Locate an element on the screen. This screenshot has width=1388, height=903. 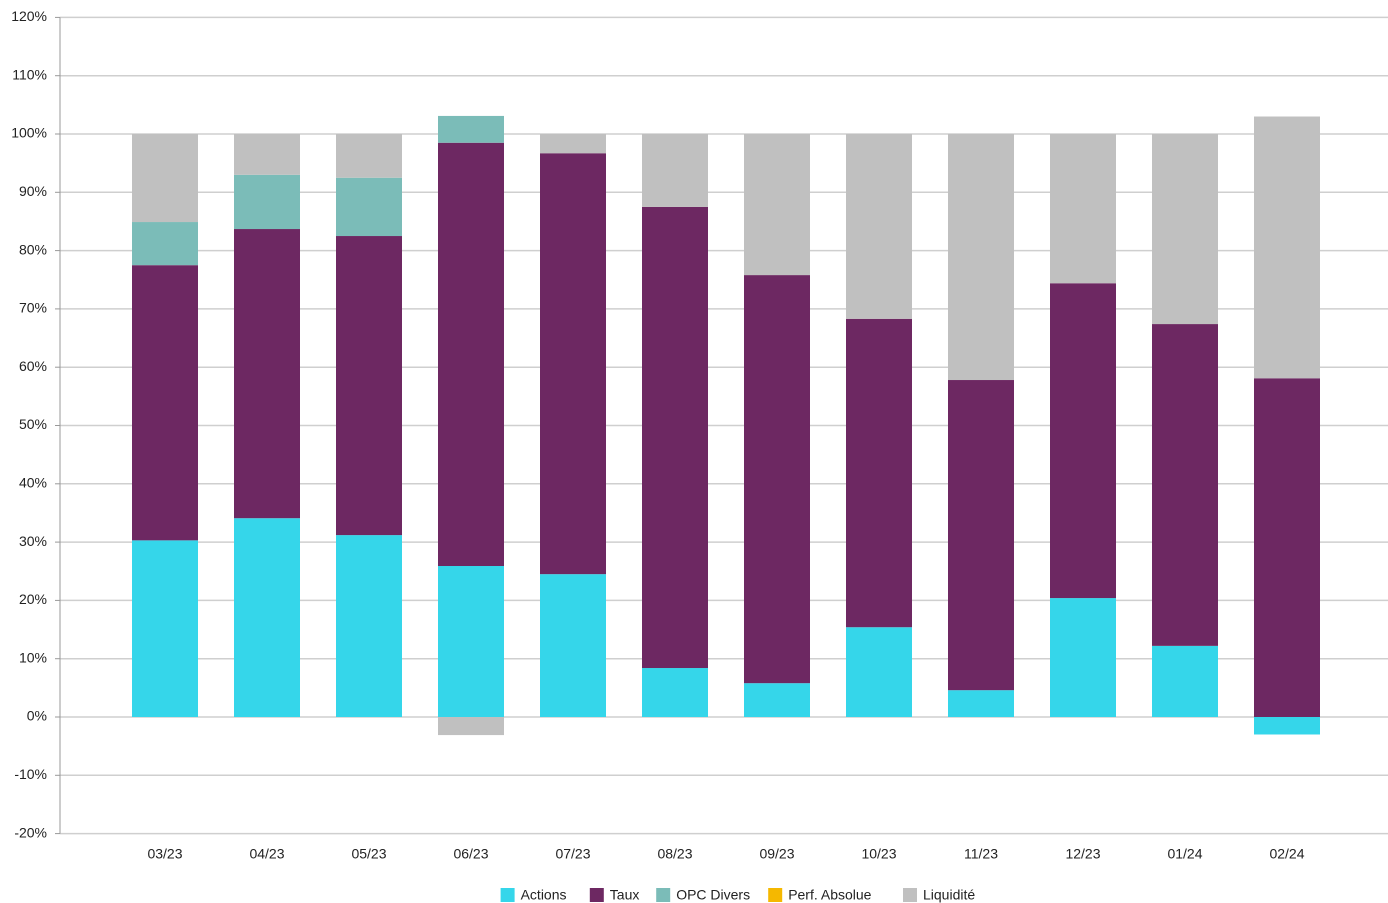
y-tick-label: 60% is located at coordinates (33, 366).